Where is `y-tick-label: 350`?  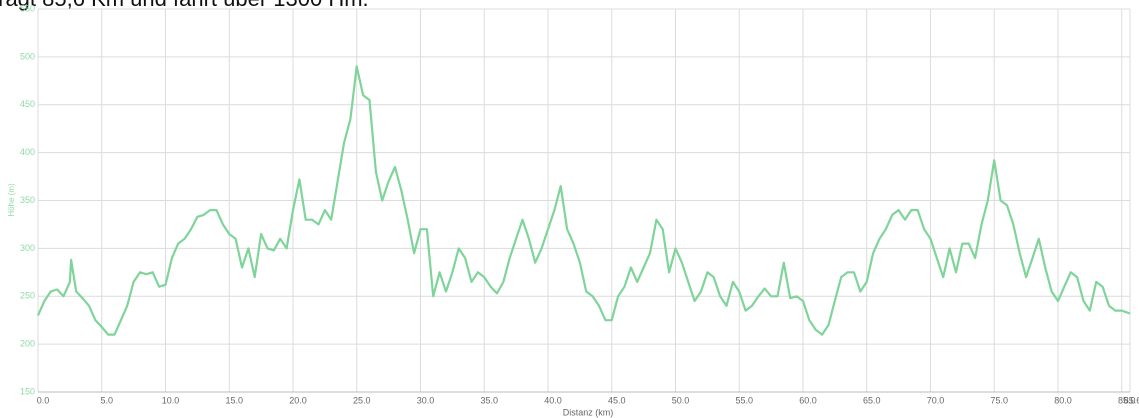 y-tick-label: 350 is located at coordinates (27, 200).